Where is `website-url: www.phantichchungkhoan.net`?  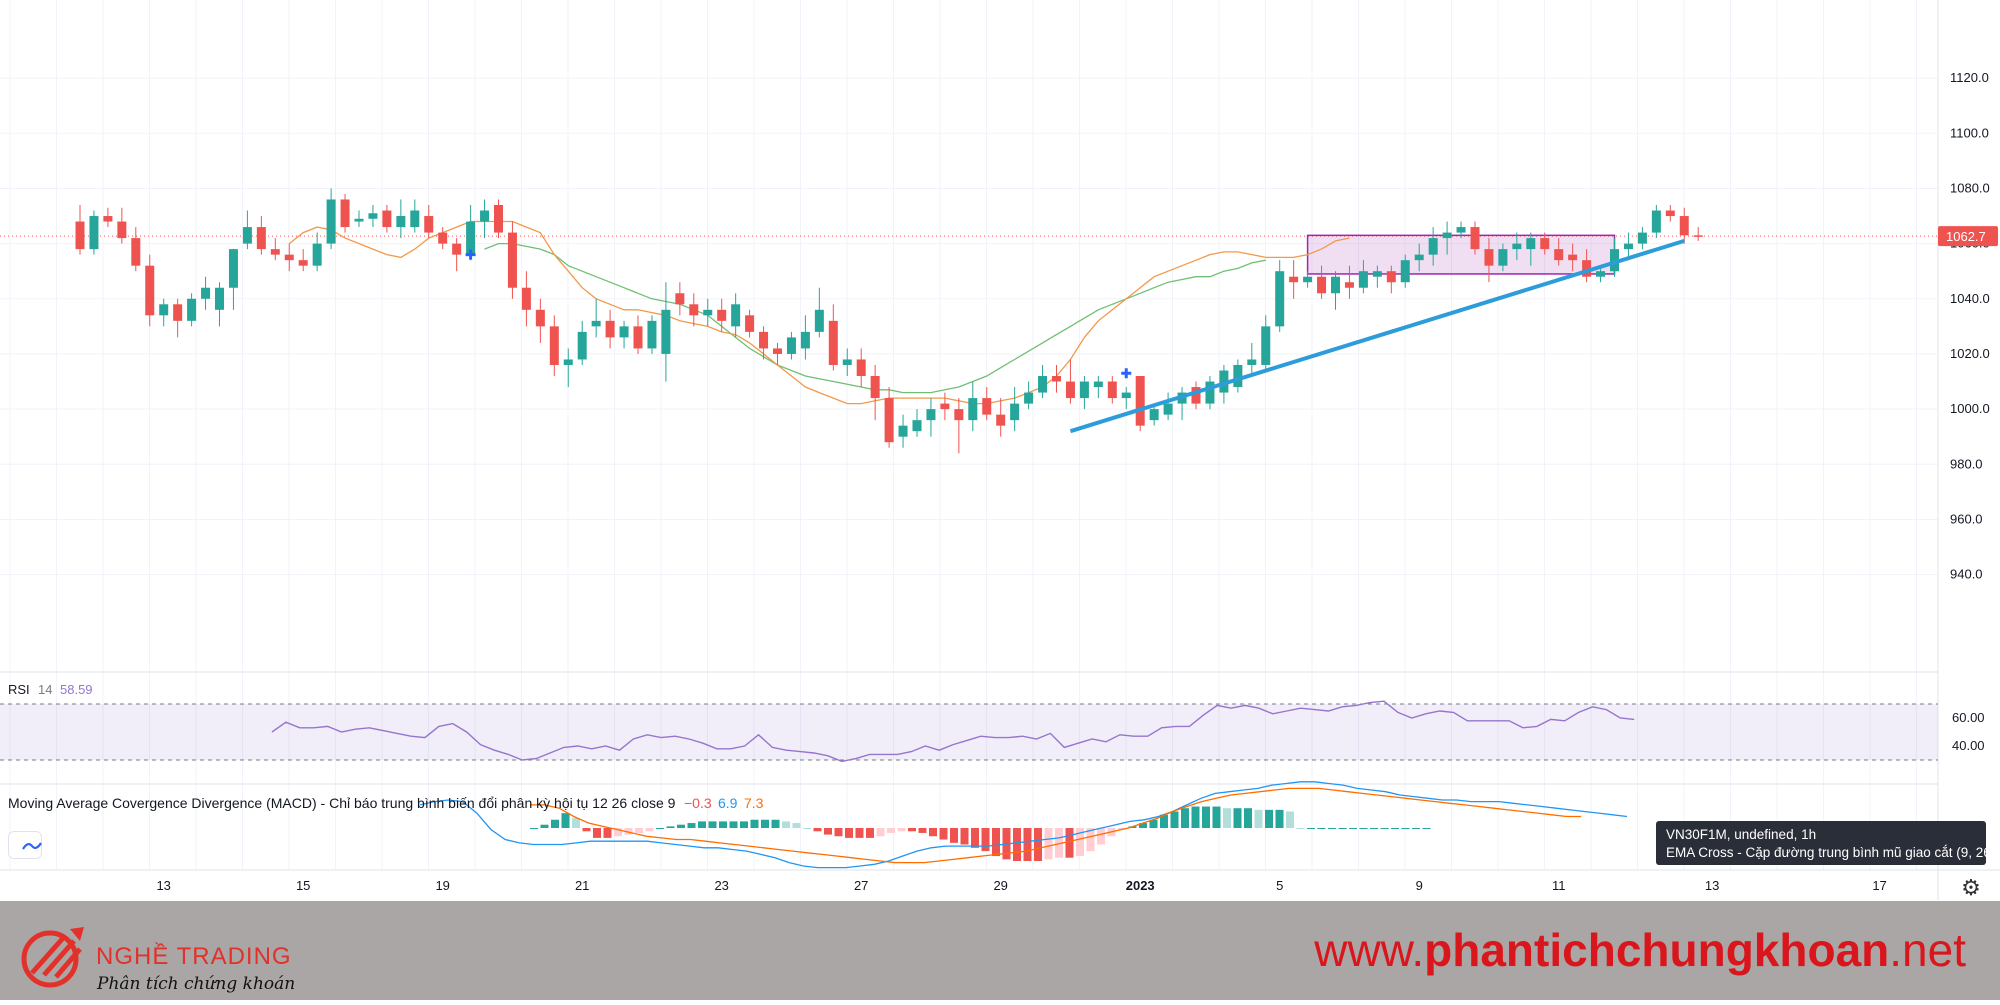
website-url: www.phantichchungkhoan.net is located at coordinates (1640, 950).